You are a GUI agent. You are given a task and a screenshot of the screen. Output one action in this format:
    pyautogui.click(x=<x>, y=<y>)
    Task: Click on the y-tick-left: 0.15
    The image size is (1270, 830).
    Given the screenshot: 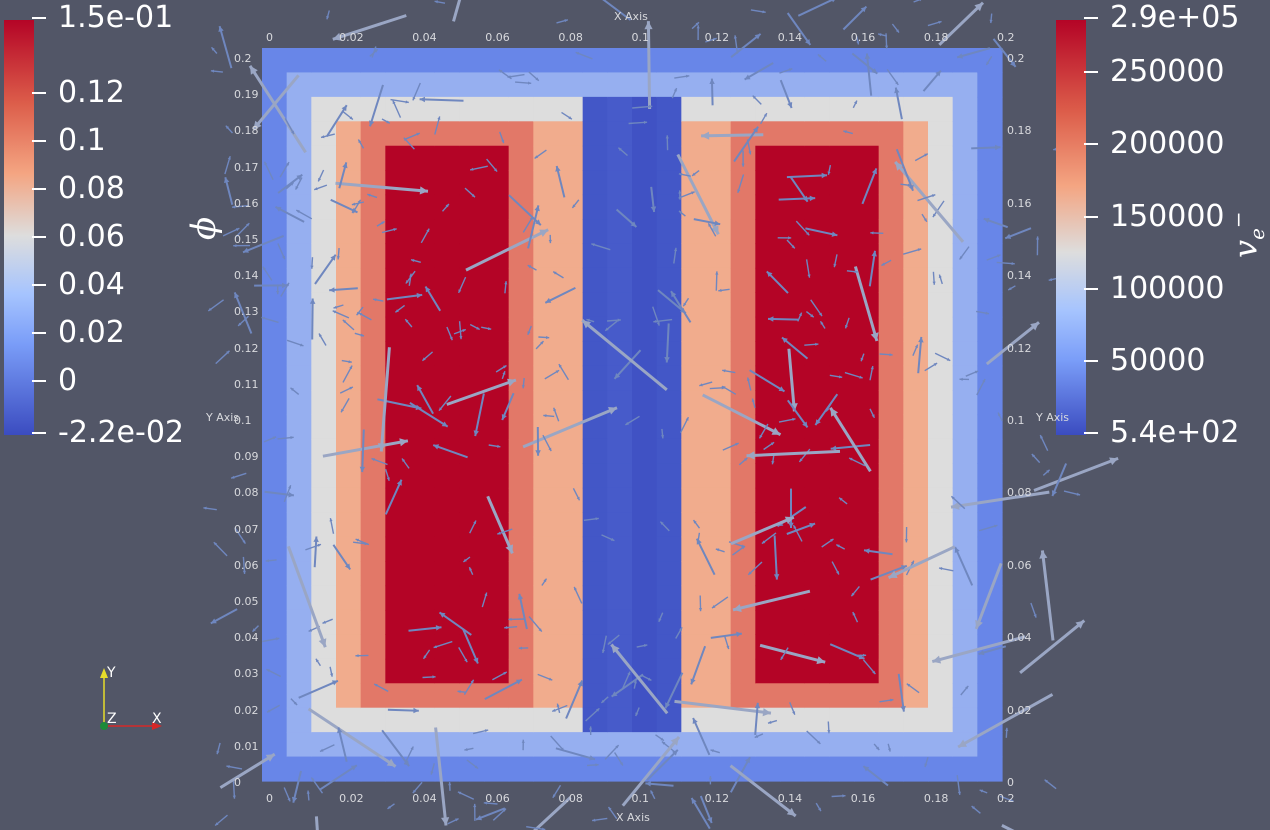 What is the action you would take?
    pyautogui.click(x=246, y=239)
    